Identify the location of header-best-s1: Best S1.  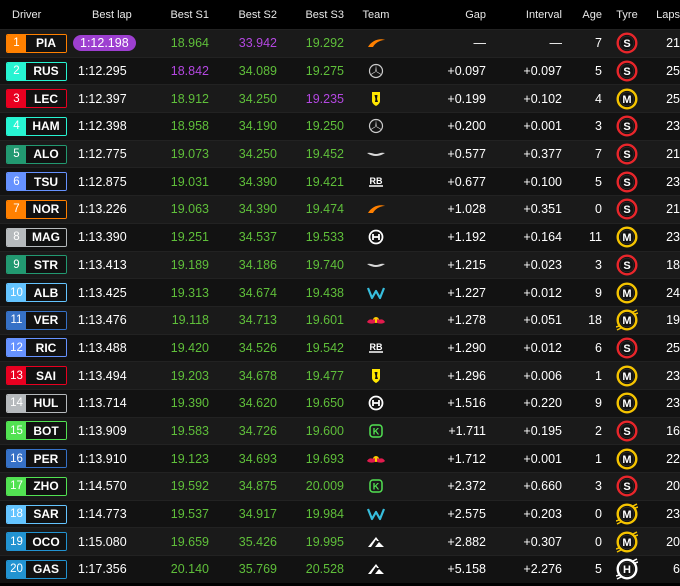
(189, 14).